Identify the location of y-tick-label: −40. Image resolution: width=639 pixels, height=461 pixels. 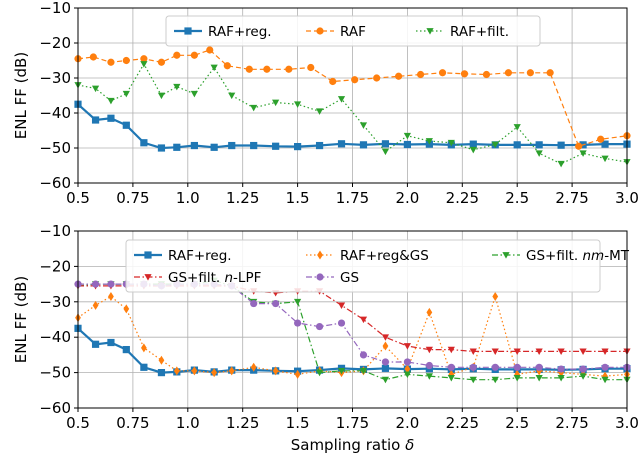
(55, 337).